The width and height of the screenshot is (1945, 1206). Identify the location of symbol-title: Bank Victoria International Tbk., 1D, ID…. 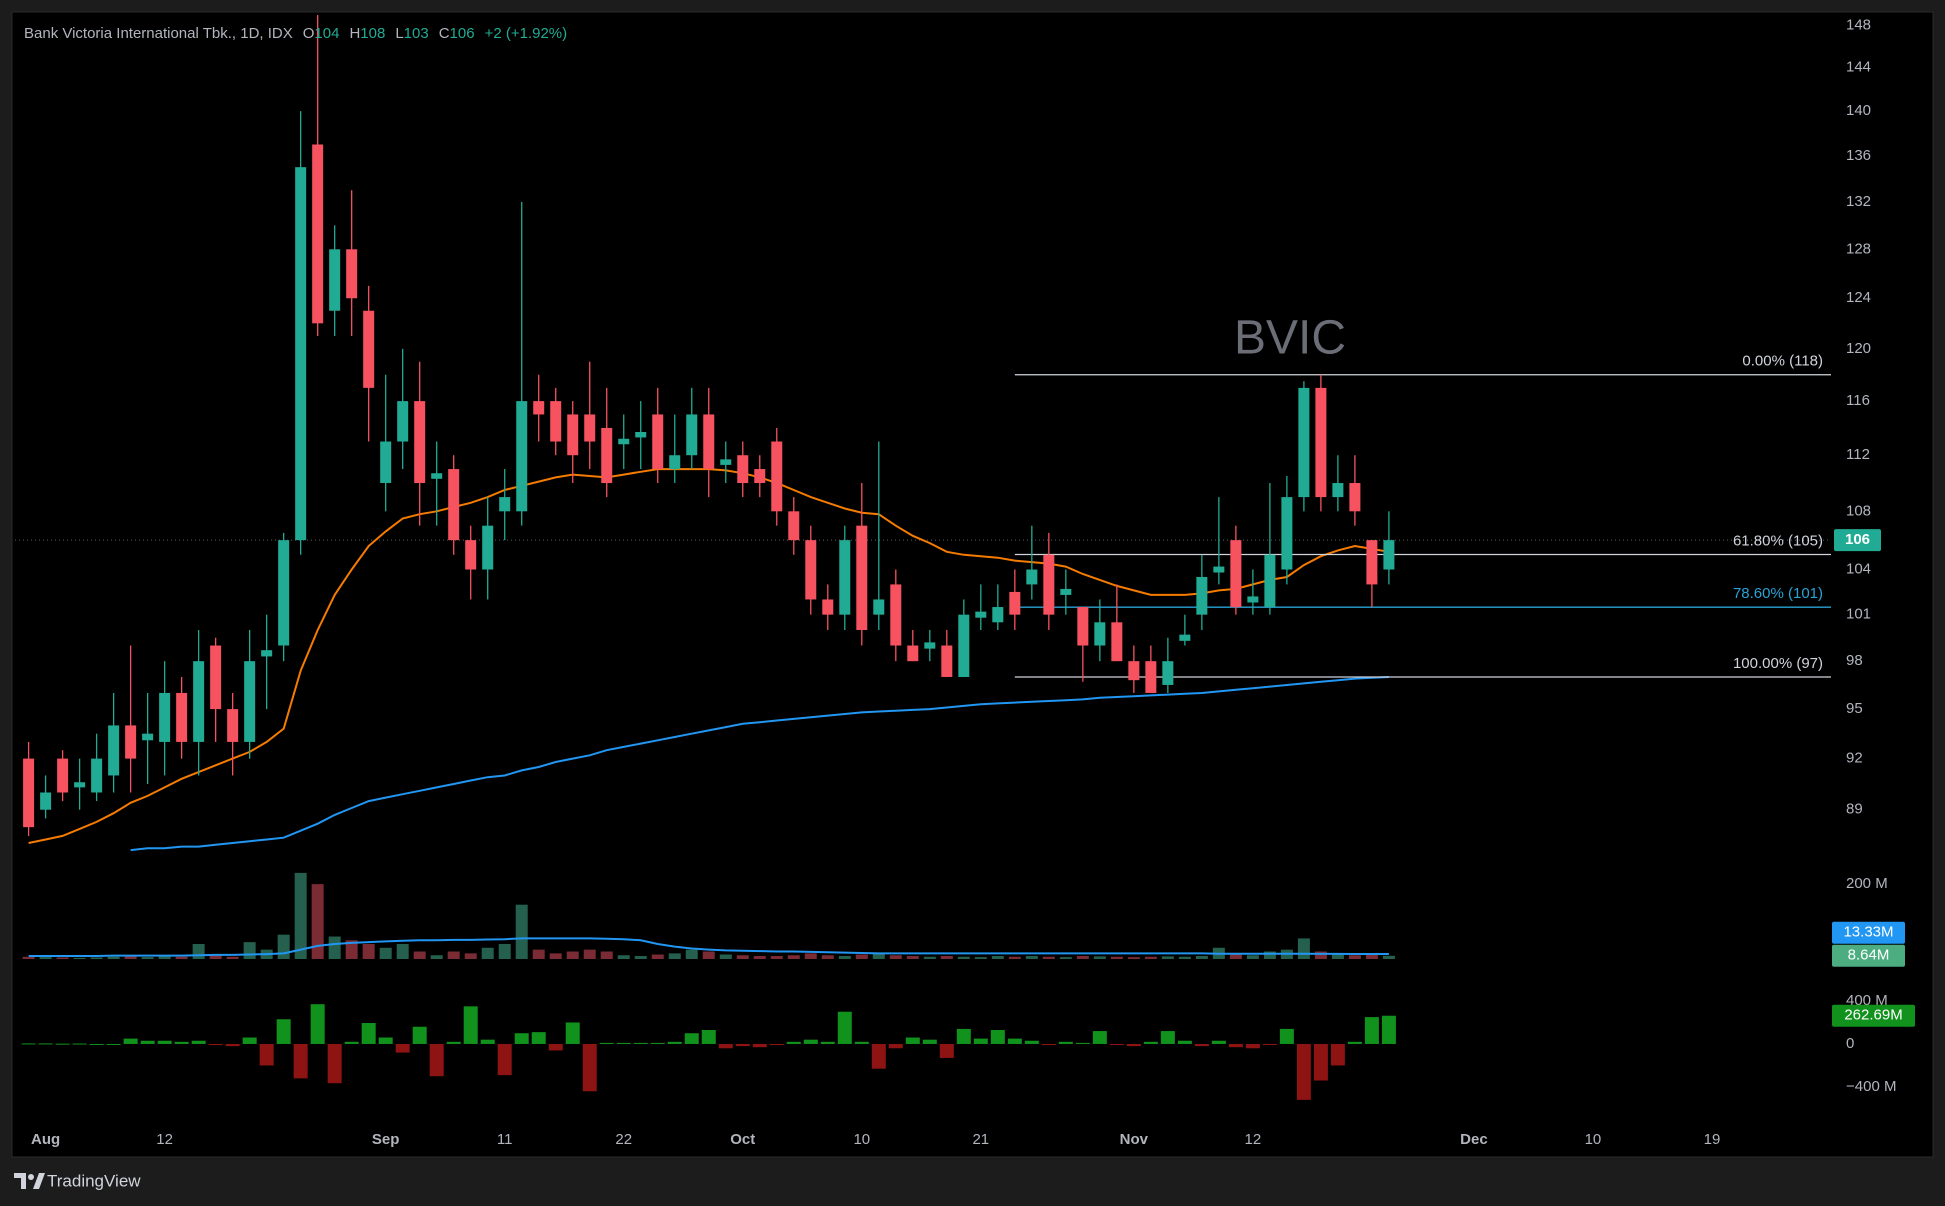
(158, 33).